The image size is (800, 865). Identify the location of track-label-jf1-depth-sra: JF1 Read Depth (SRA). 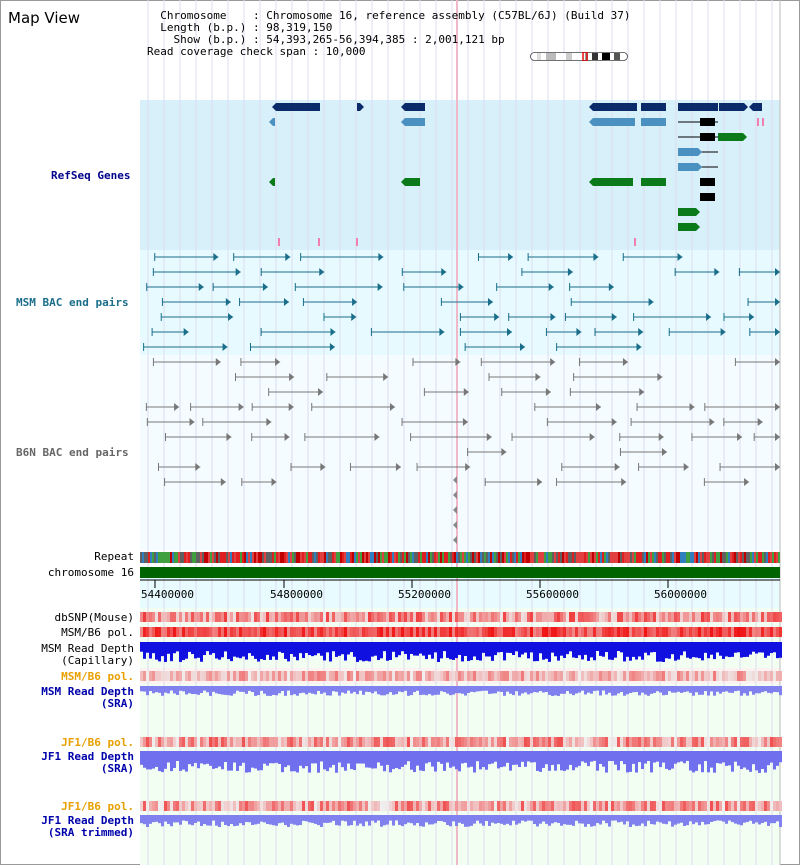
(87, 763).